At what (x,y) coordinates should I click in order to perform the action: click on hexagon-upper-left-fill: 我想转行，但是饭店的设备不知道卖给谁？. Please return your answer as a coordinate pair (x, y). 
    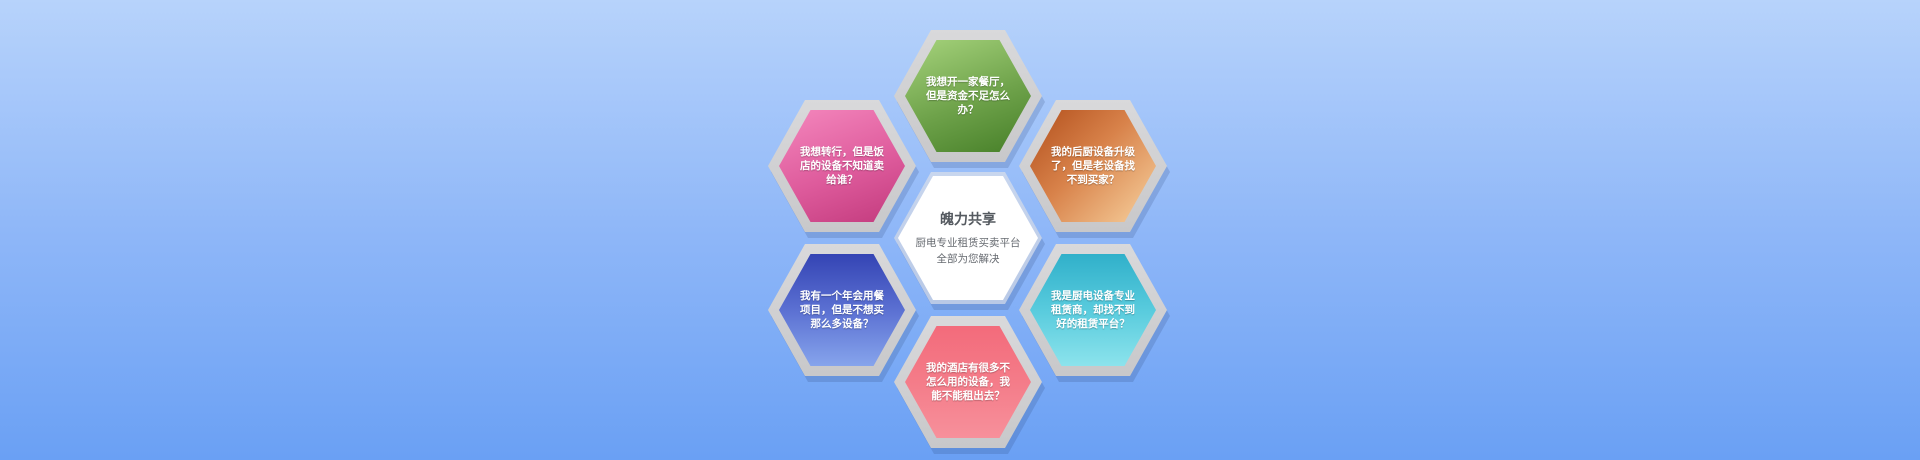
    Looking at the image, I should click on (842, 166).